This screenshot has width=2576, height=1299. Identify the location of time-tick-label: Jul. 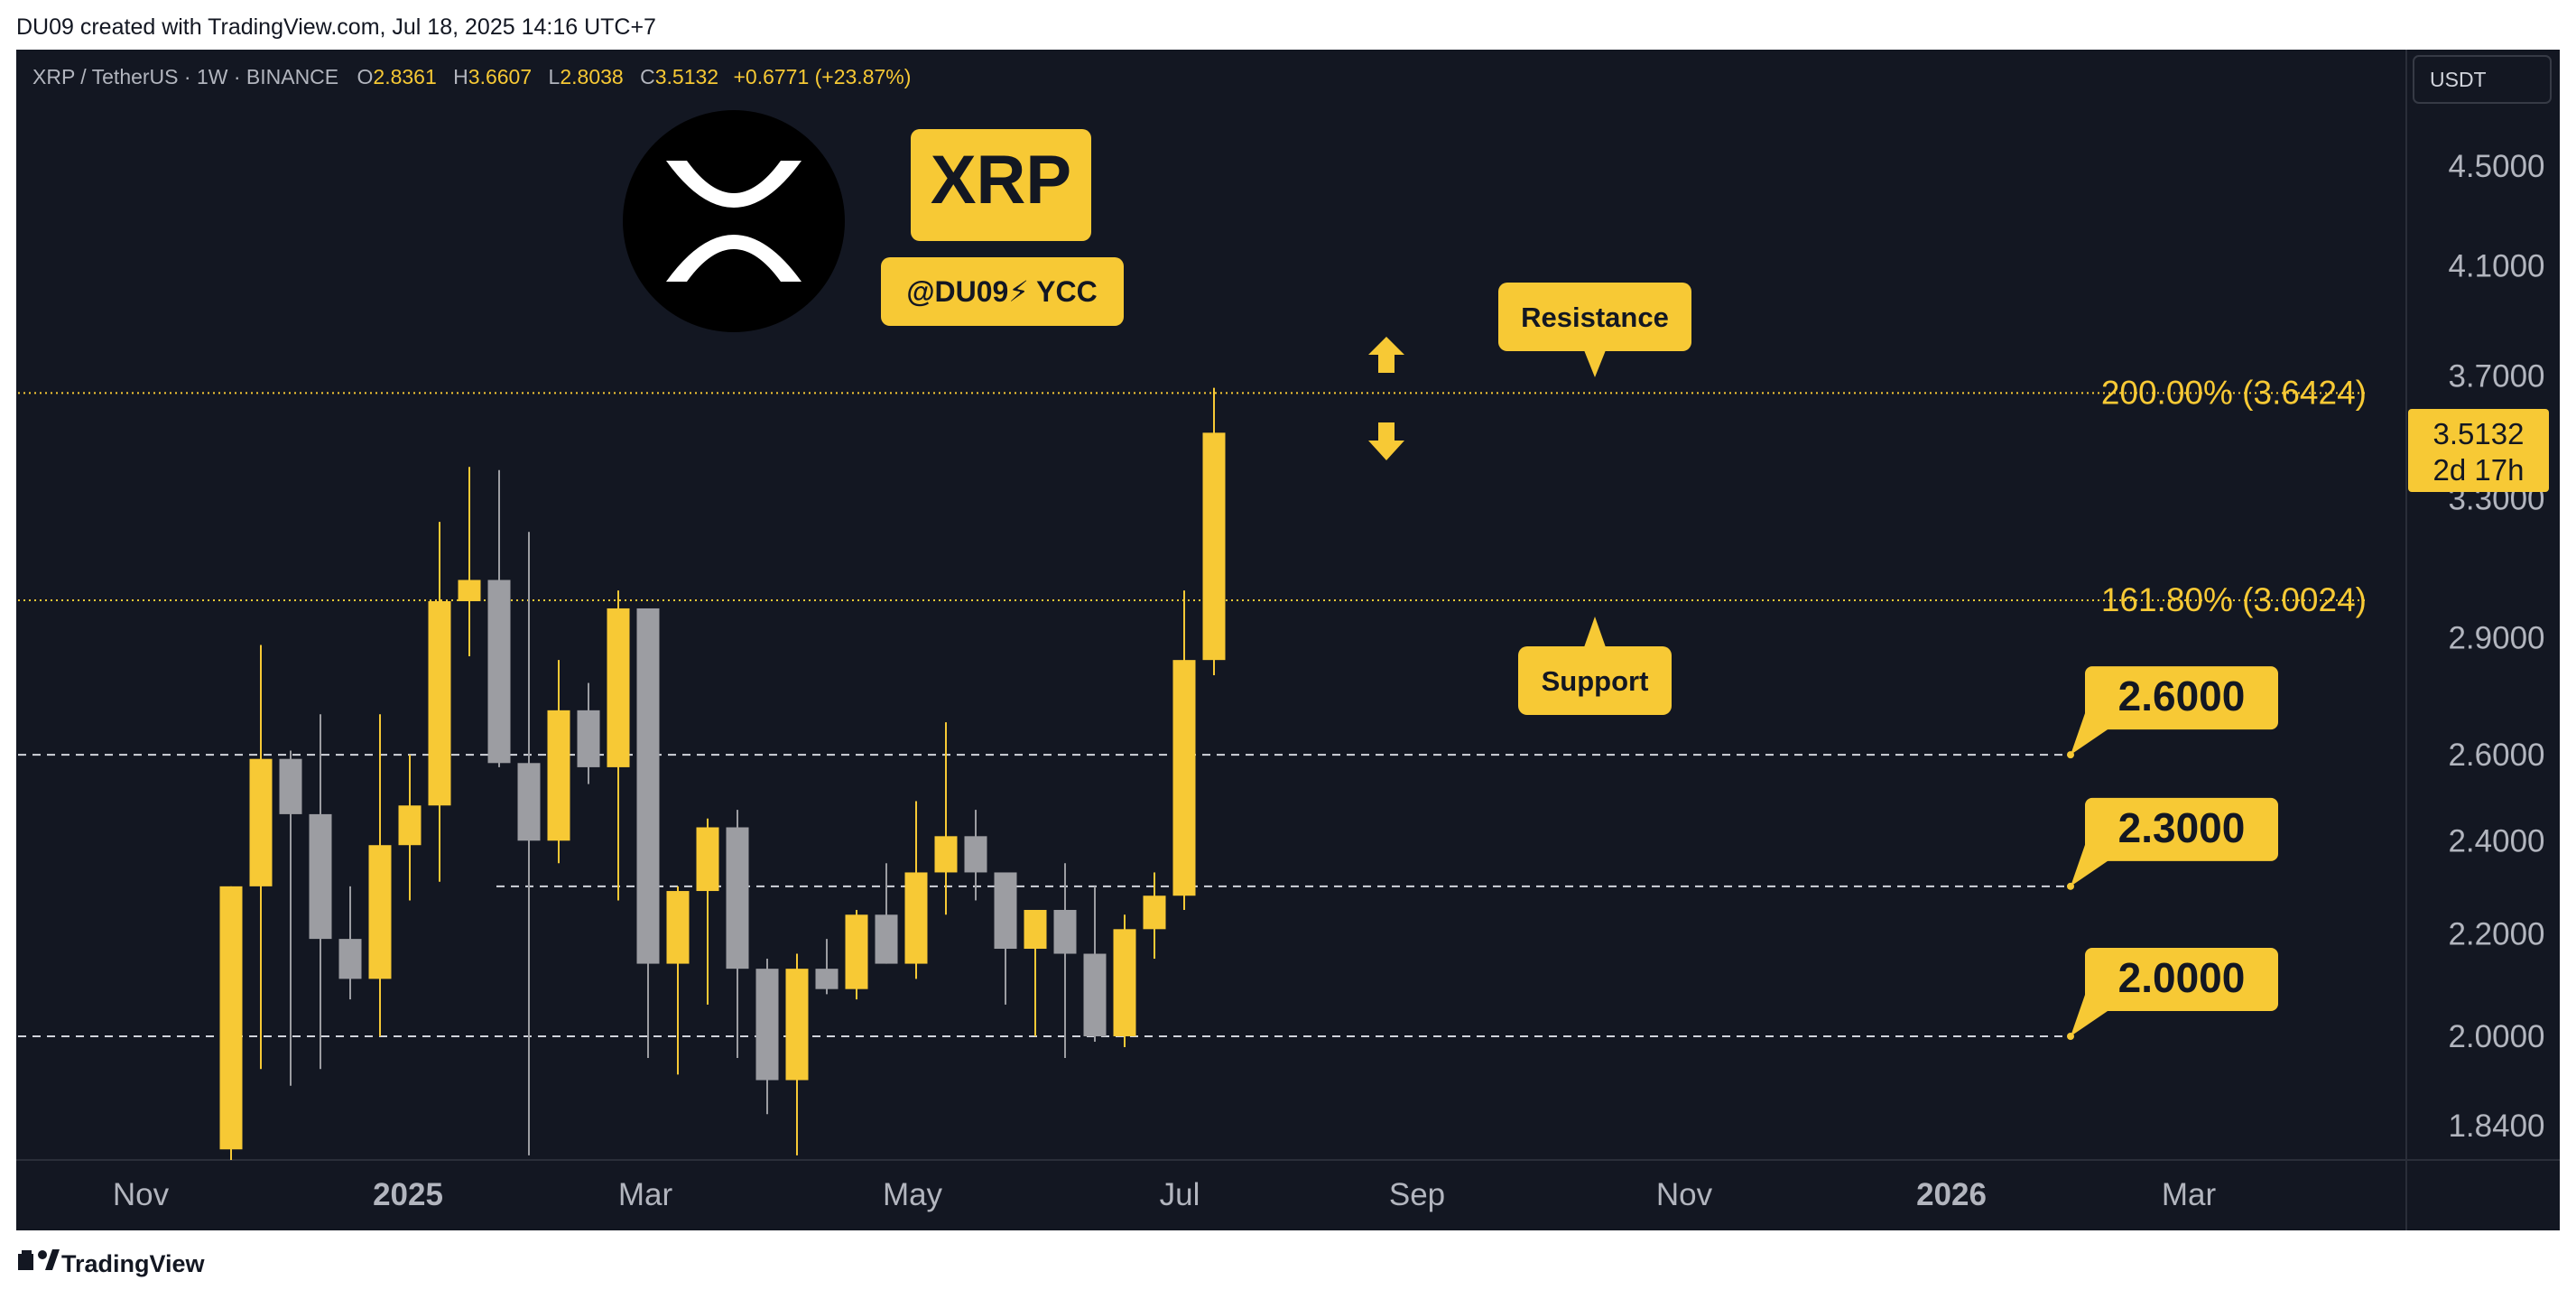
(1180, 1194).